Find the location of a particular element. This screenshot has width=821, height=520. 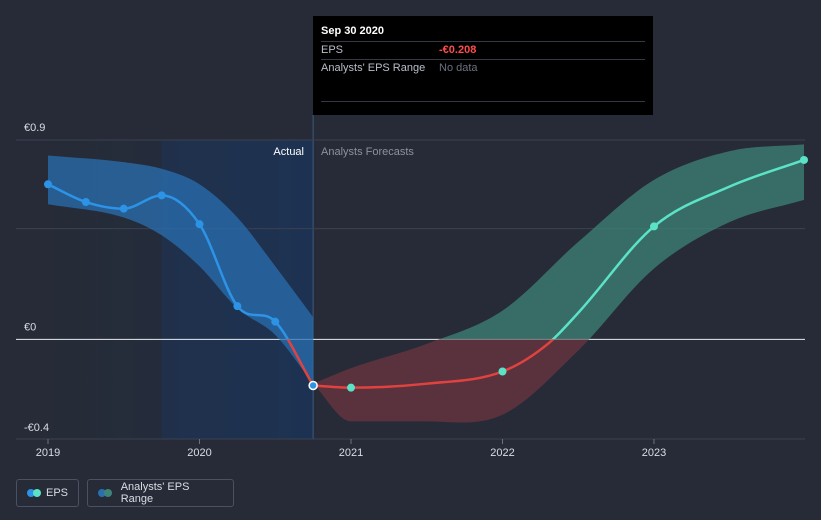

tooltip-divider is located at coordinates (483, 101).